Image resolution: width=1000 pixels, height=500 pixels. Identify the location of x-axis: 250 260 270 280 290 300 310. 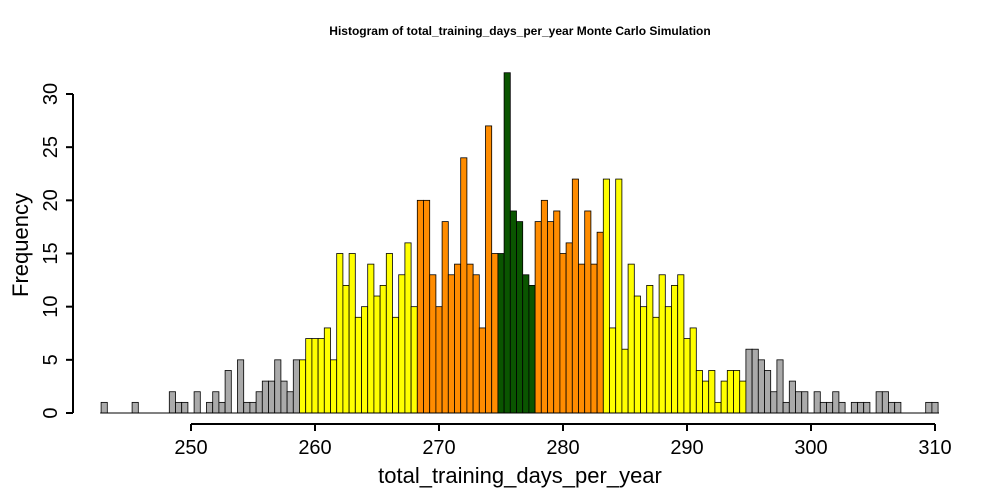
(563, 441).